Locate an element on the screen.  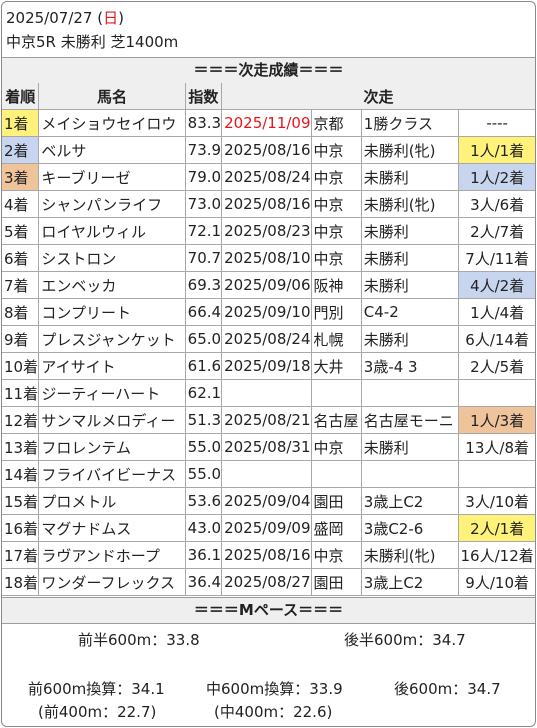
index-cell: 61.6 is located at coordinates (203, 366).